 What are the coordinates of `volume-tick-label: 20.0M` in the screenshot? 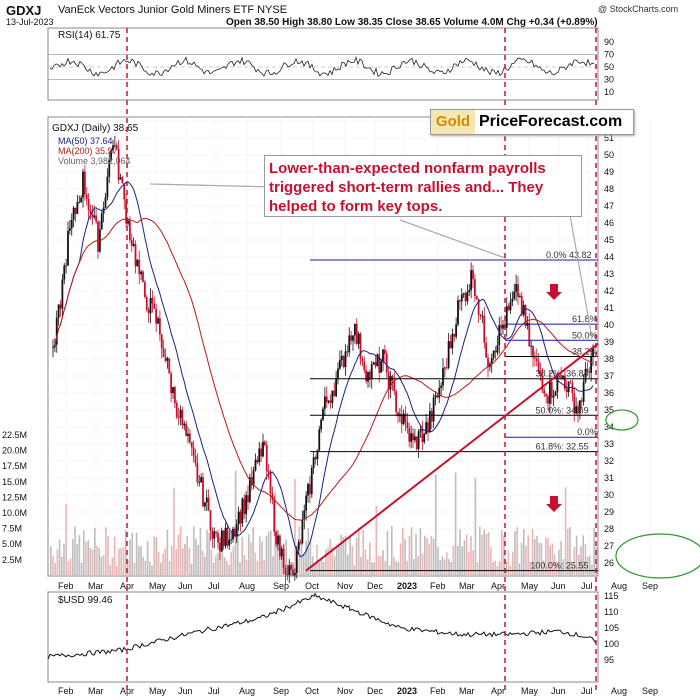 It's located at (14, 451).